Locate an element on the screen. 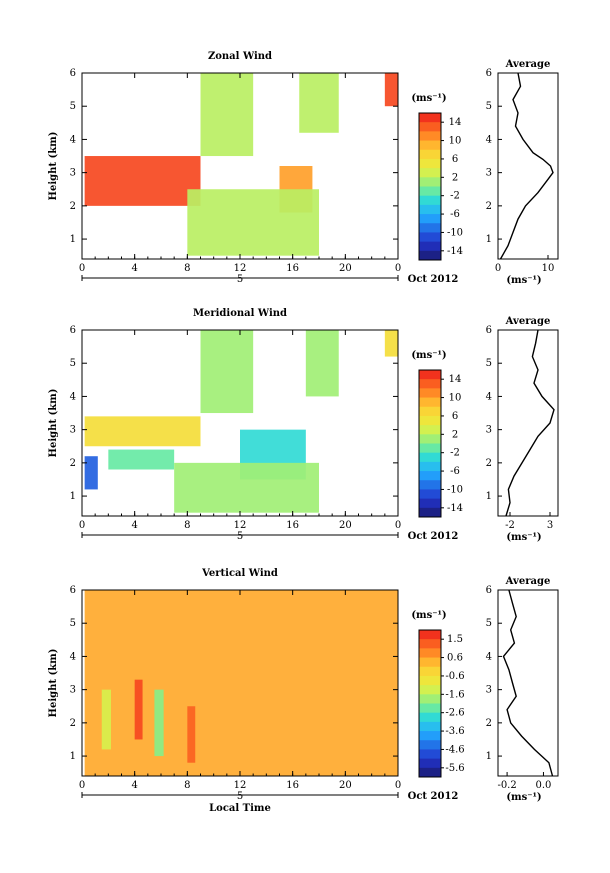 This screenshot has height=873, width=610. average-profile-line is located at coordinates (530, 423).